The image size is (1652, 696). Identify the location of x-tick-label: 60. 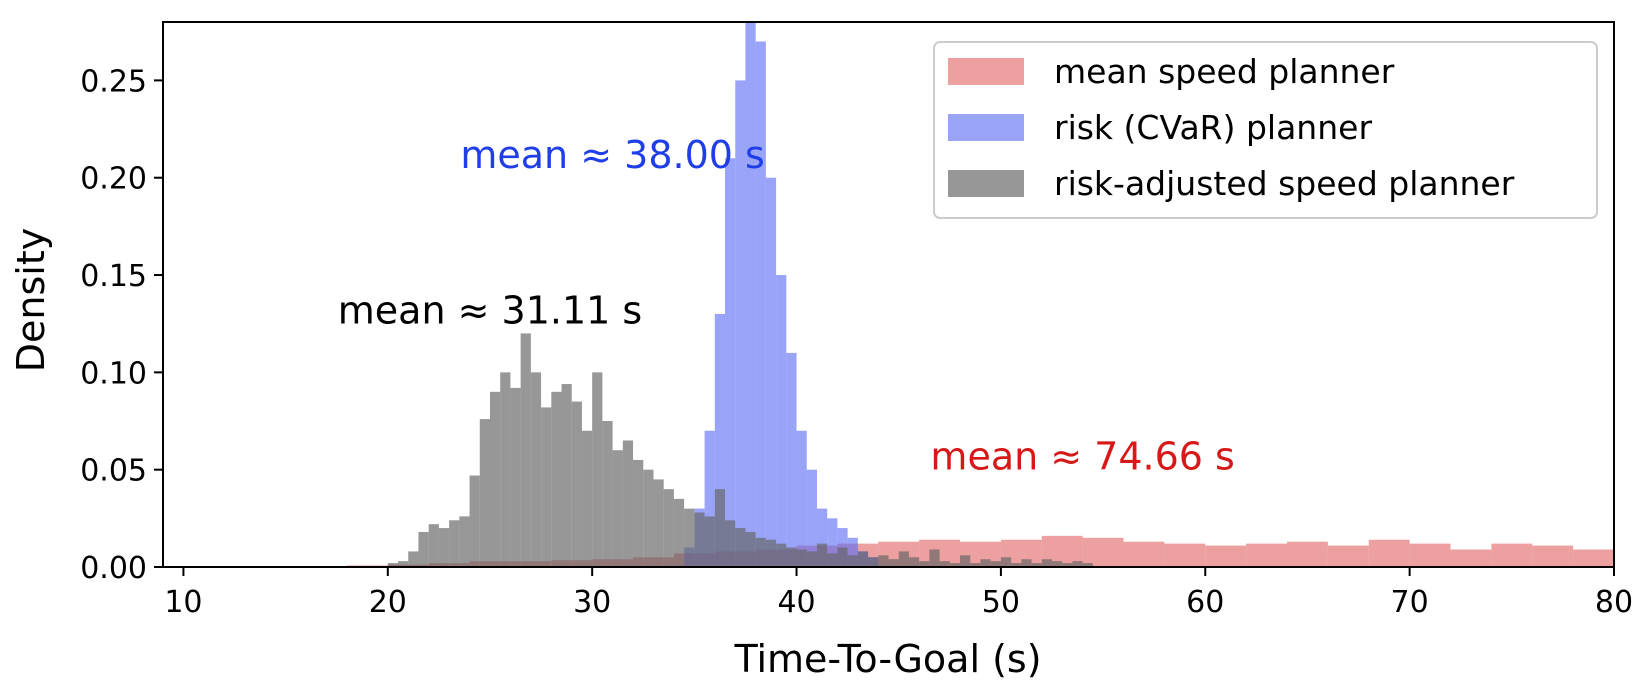
(1205, 602).